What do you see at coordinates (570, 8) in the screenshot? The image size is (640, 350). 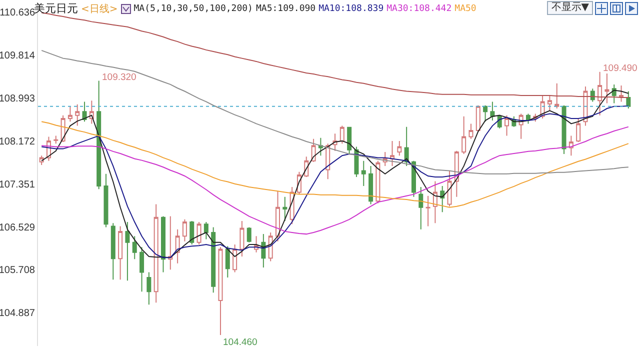 I see `dropdown-button: 不显示▼` at bounding box center [570, 8].